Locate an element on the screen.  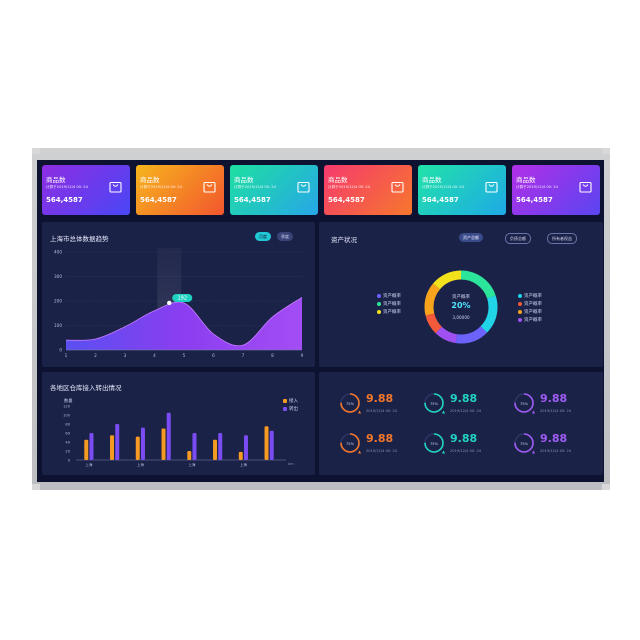
x-tick-label: 6 is located at coordinates (213, 355).